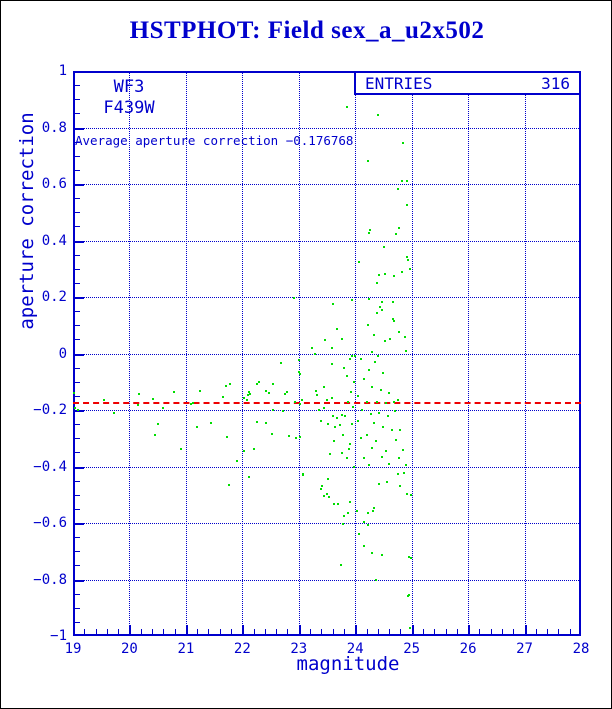  What do you see at coordinates (348, 664) in the screenshot?
I see `x-axis-label: magnitude` at bounding box center [348, 664].